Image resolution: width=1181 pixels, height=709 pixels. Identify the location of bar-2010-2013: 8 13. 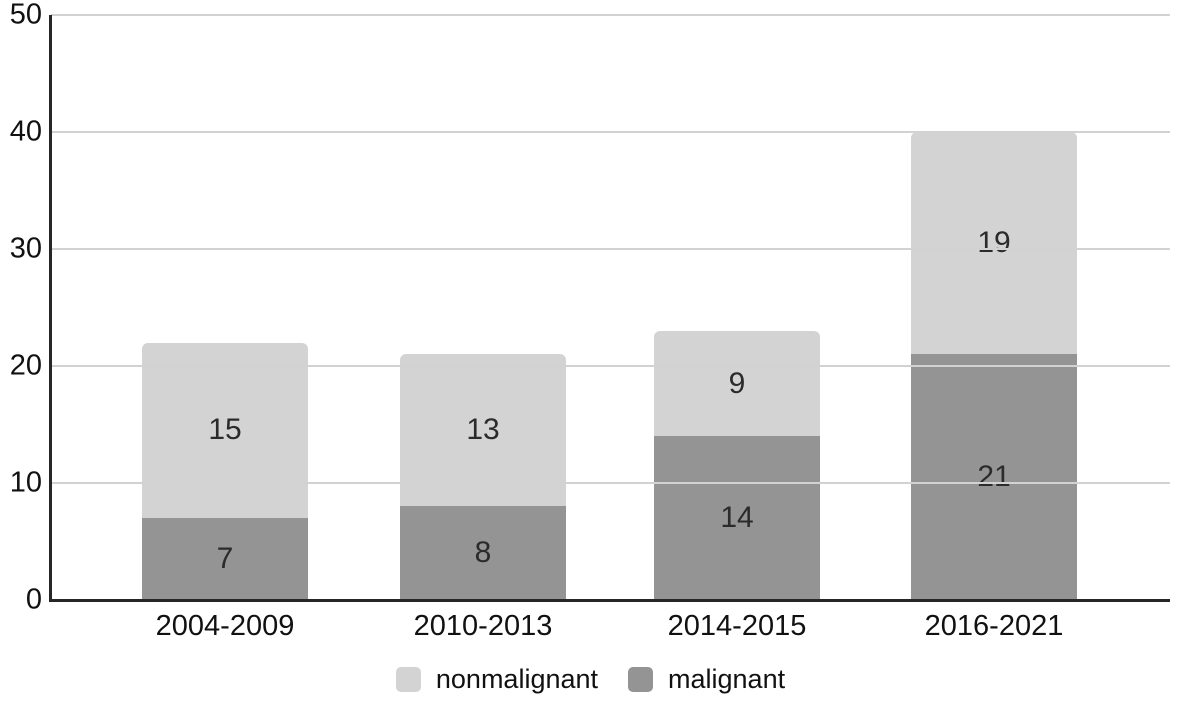
(483, 477).